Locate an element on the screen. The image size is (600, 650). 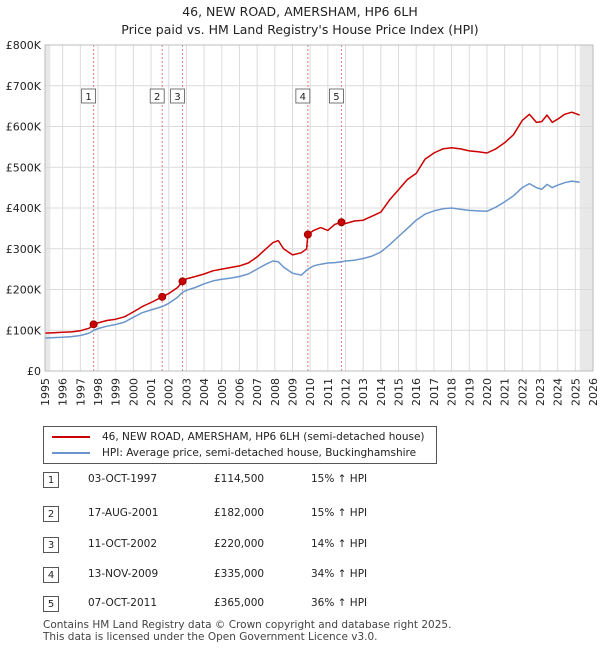
sale-label-number: 2 is located at coordinates (157, 97).